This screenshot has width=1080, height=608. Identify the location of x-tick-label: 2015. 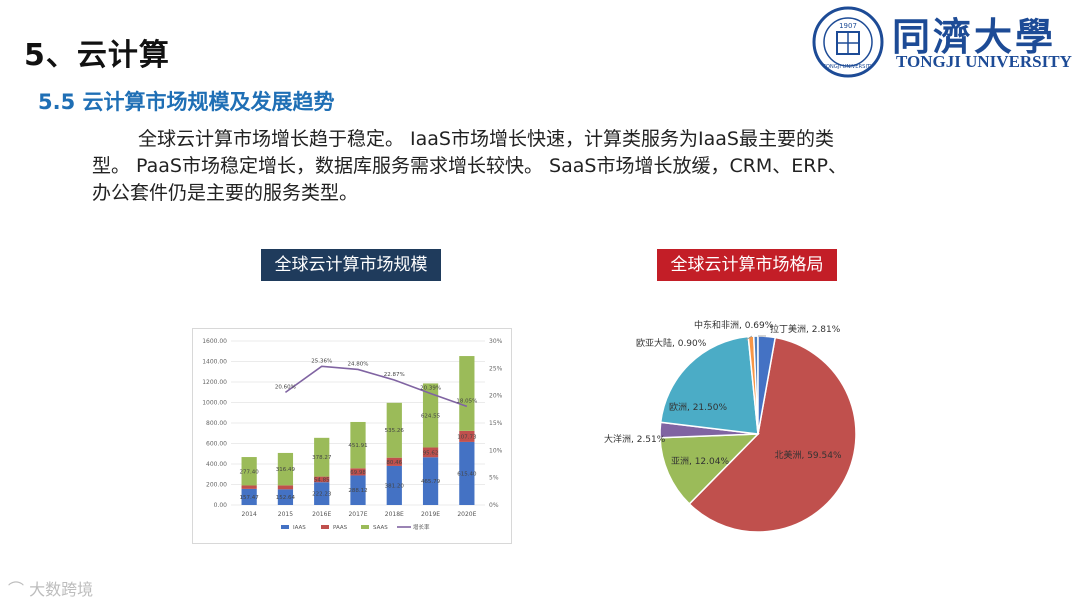
(285, 514).